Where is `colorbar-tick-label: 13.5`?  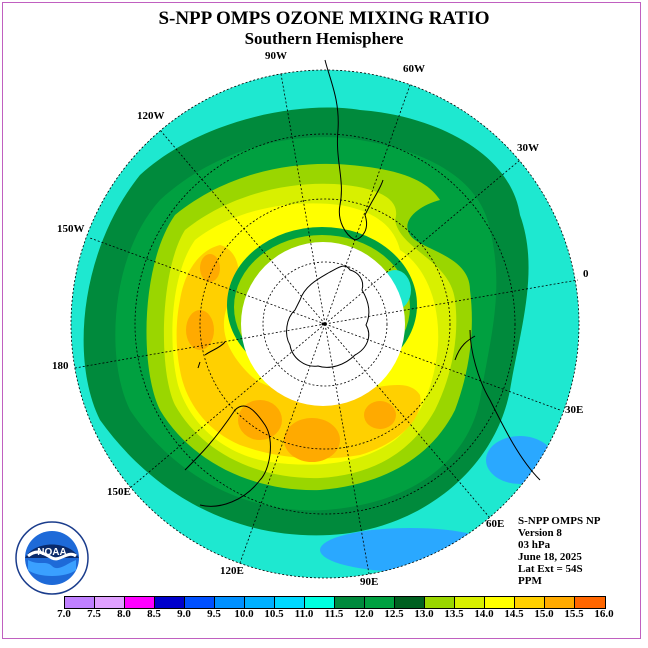 colorbar-tick-label: 13.5 is located at coordinates (454, 614).